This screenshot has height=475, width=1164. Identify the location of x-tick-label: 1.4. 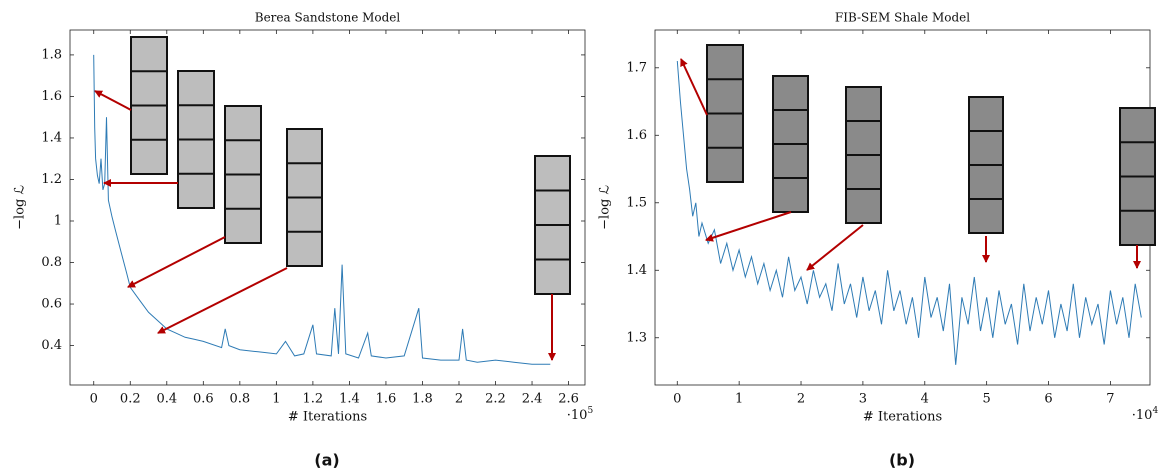
(349, 399).